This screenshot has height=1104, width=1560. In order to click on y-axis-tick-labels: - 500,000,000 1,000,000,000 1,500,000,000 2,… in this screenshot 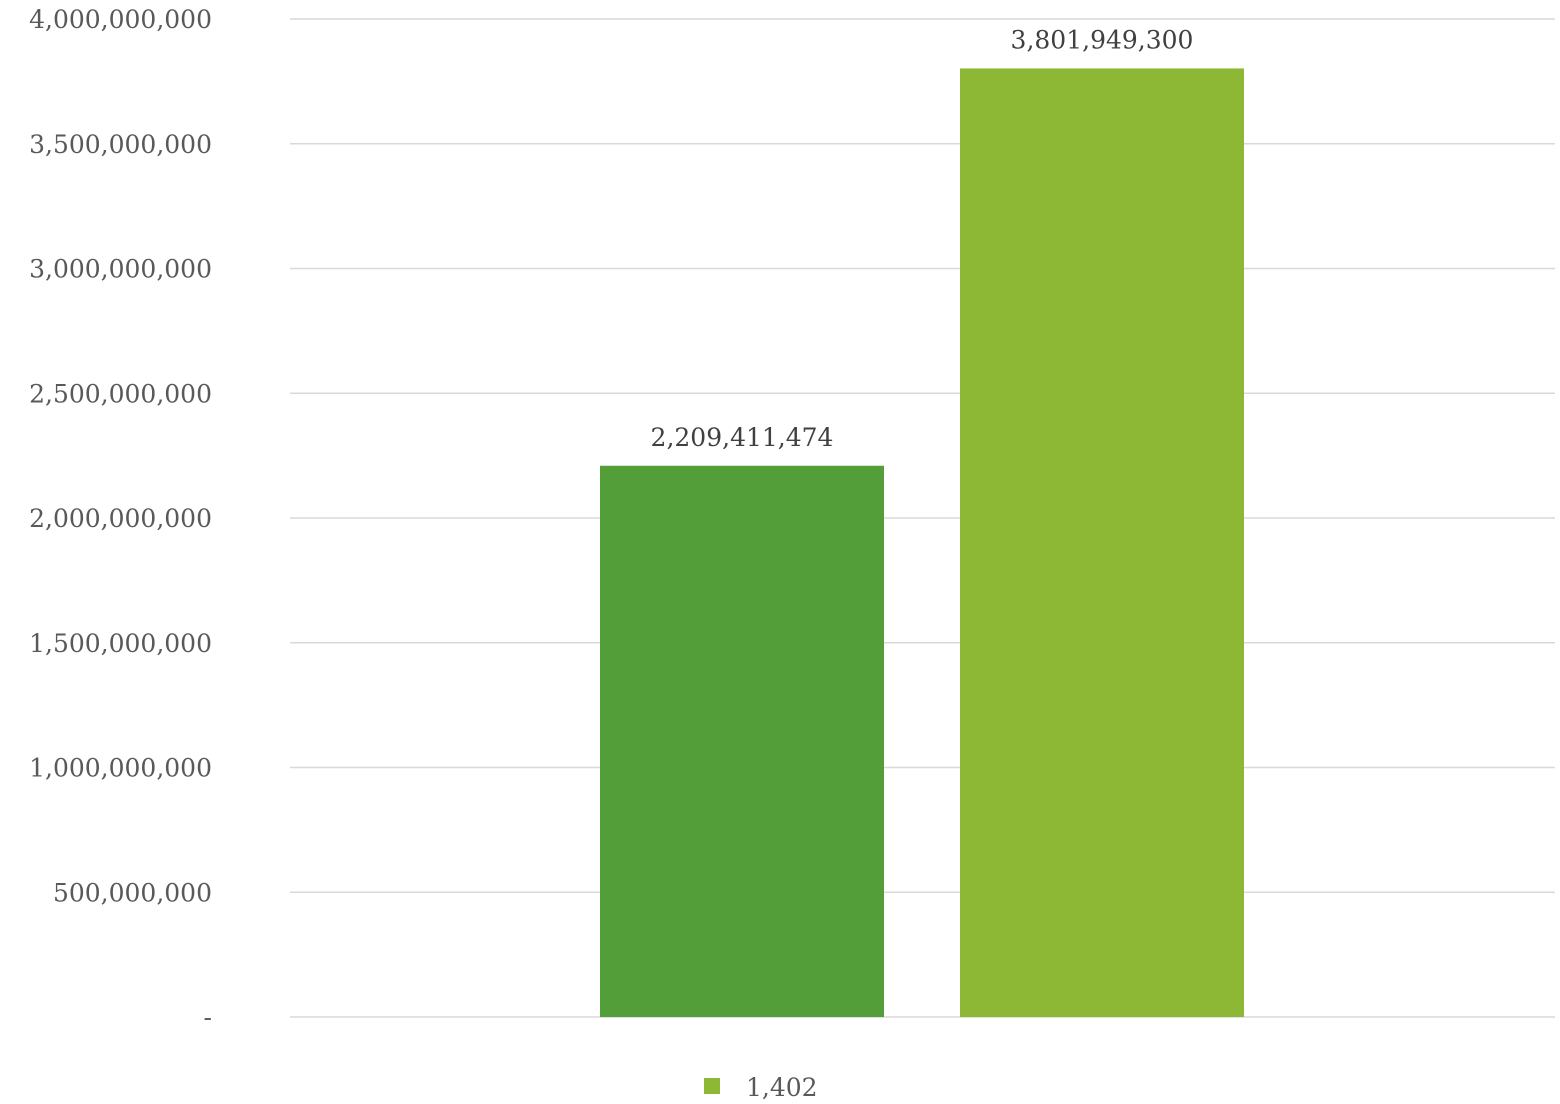, I will do `click(120, 518)`.